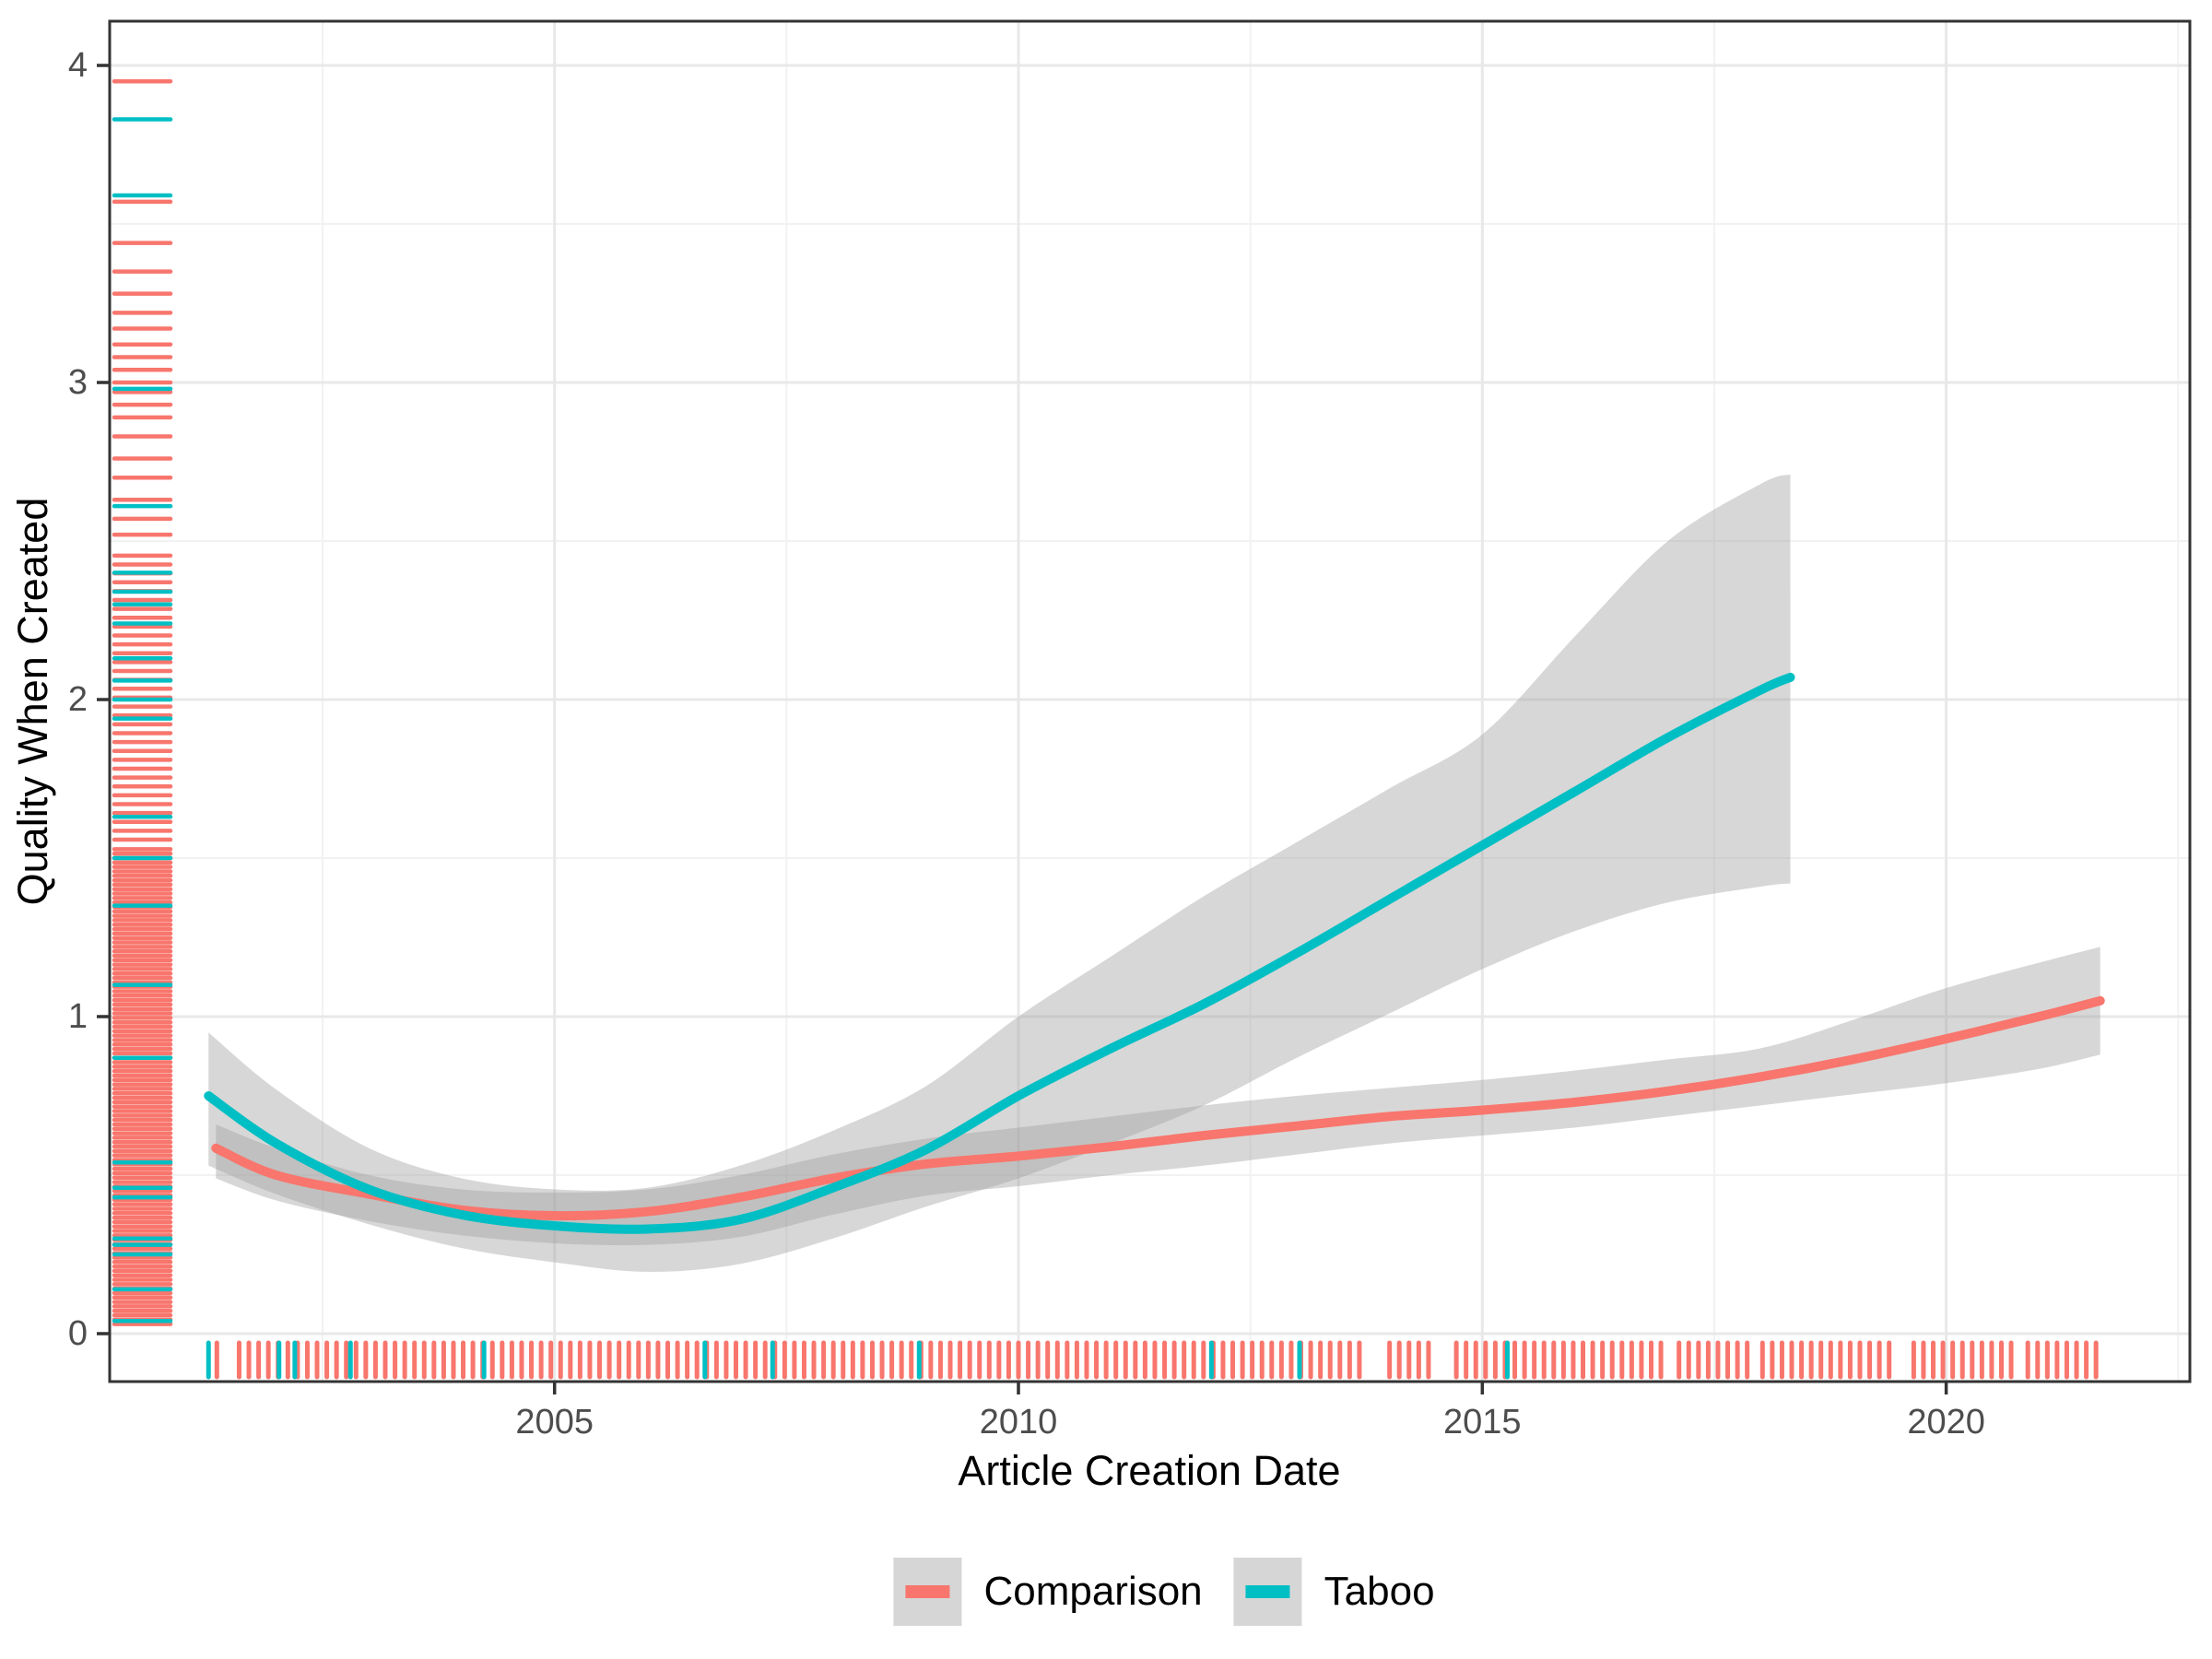  I want to click on x-axis-title: Article Creation Date, so click(1149, 1470).